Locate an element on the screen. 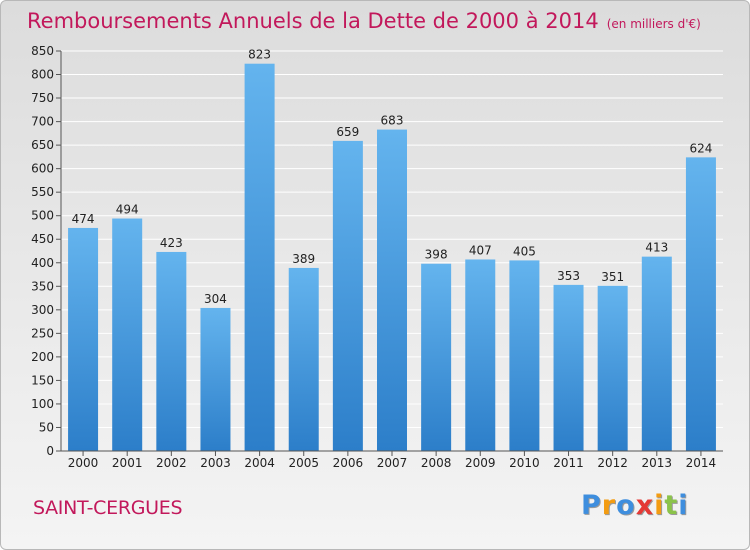 Image resolution: width=750 pixels, height=550 pixels. data-label: 423 is located at coordinates (171, 243).